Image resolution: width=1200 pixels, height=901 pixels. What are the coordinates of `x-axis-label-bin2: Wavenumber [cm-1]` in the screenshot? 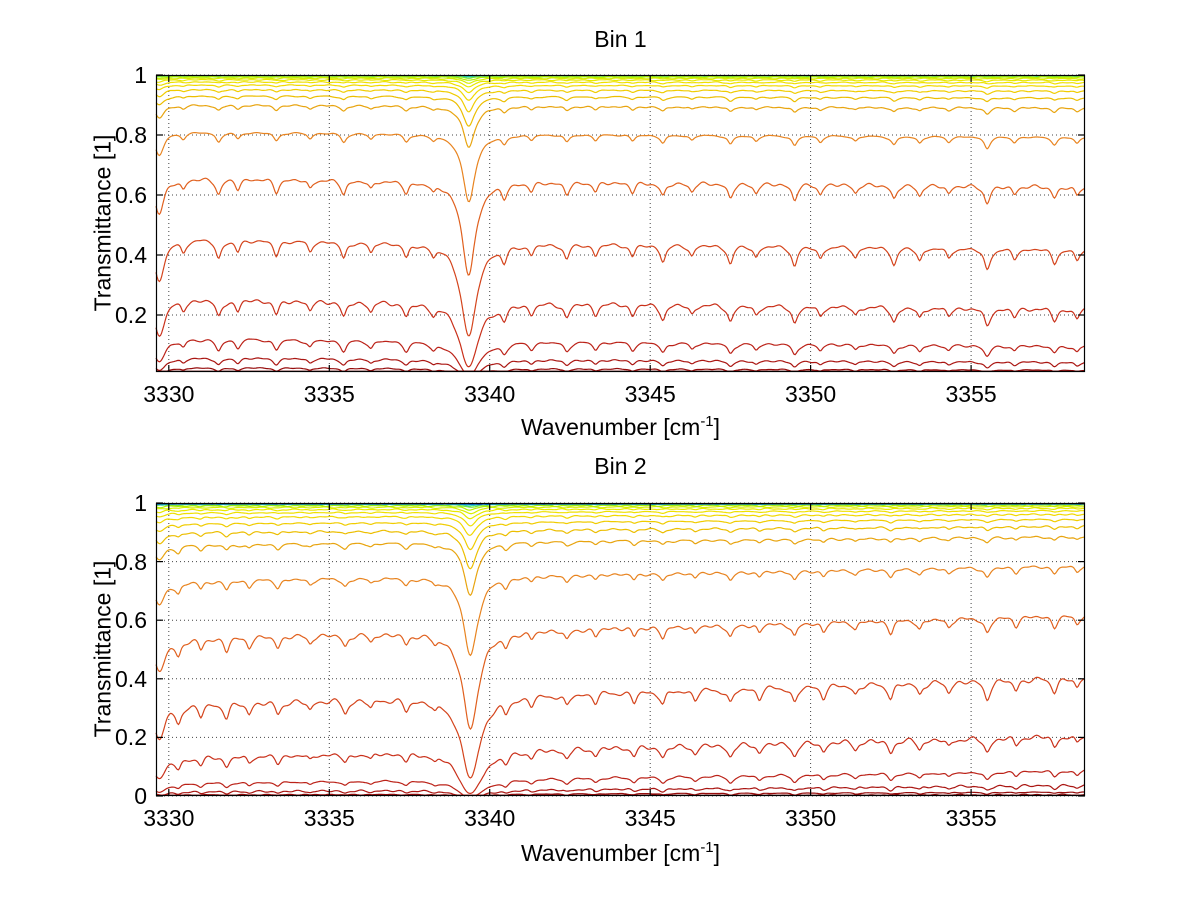 It's located at (620, 854).